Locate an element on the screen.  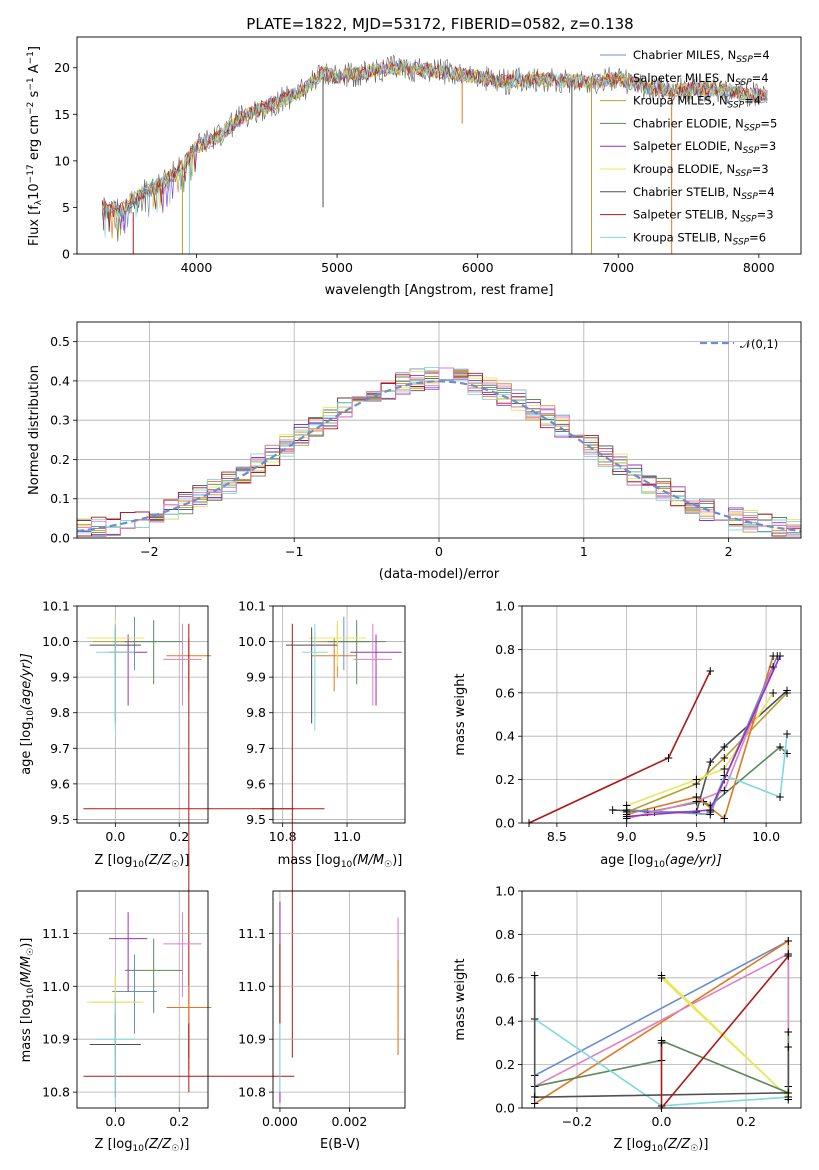
y-tick-label: 9.8 is located at coordinates (256, 712).